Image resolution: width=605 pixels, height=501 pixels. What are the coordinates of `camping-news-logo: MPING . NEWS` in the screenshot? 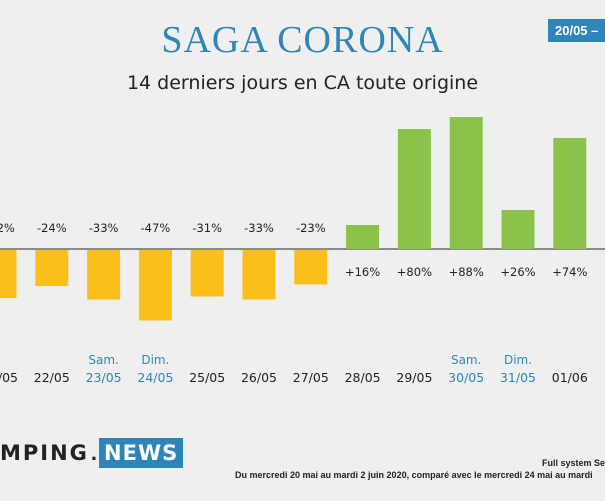 It's located at (92, 453).